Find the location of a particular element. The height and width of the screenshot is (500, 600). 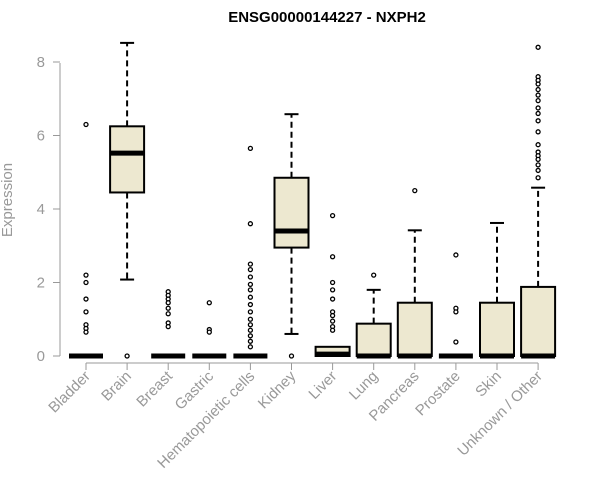

box-gastric is located at coordinates (209, 329).